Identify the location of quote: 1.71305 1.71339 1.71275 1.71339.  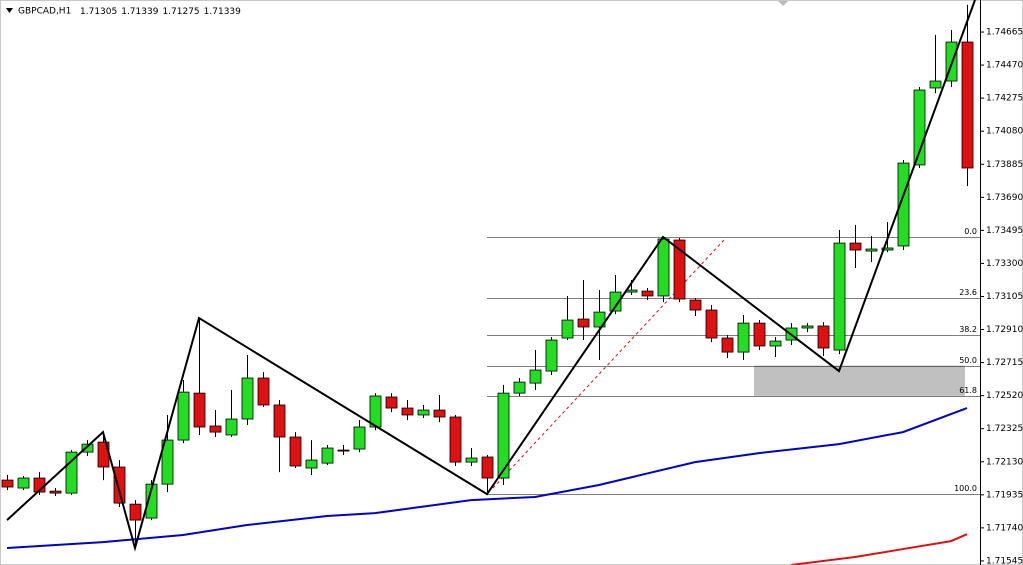
(160, 12).